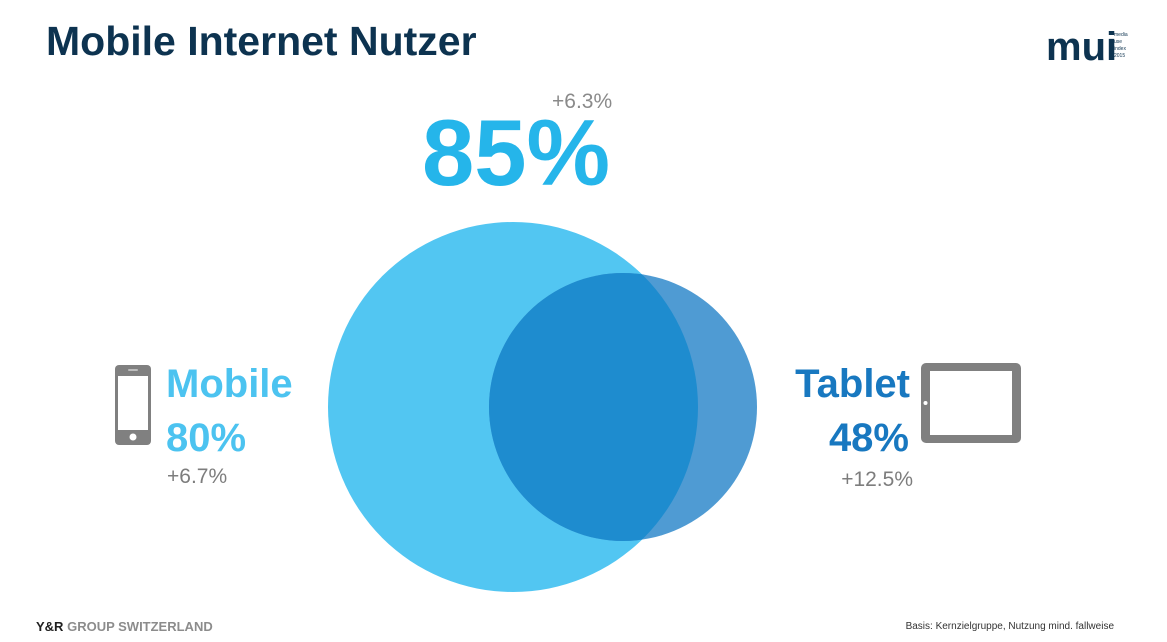  Describe the element at coordinates (877, 479) in the screenshot. I see `tablet-change: +12.5%` at that location.